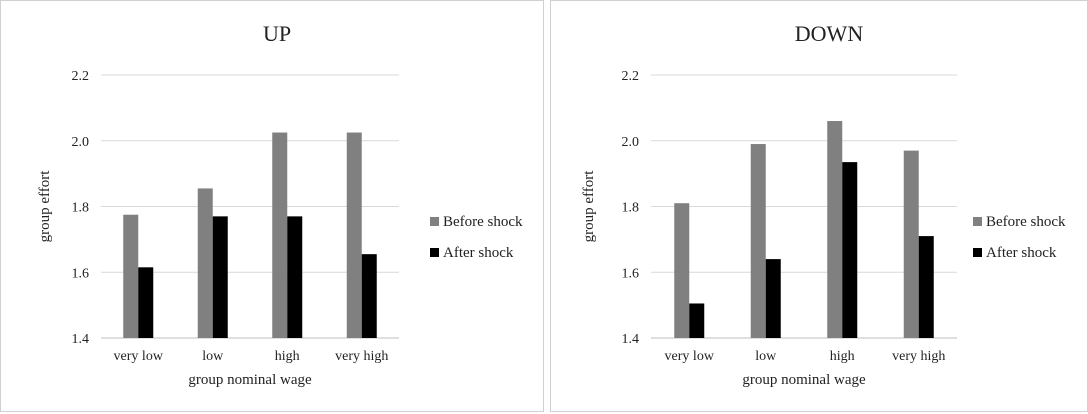 The height and width of the screenshot is (414, 1088). What do you see at coordinates (829, 33) in the screenshot?
I see `chart-title: DOWN` at bounding box center [829, 33].